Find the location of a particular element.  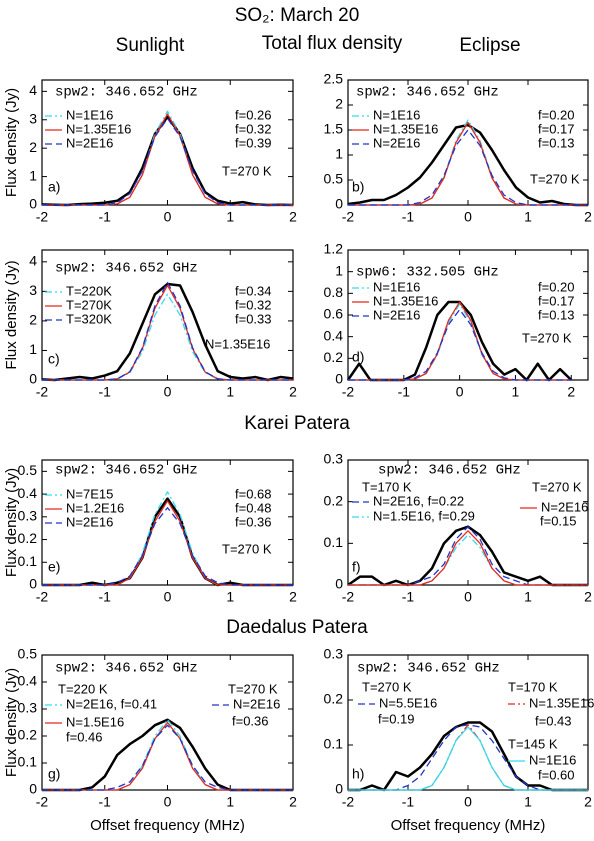

annotation: T=220 K is located at coordinates (83, 688).